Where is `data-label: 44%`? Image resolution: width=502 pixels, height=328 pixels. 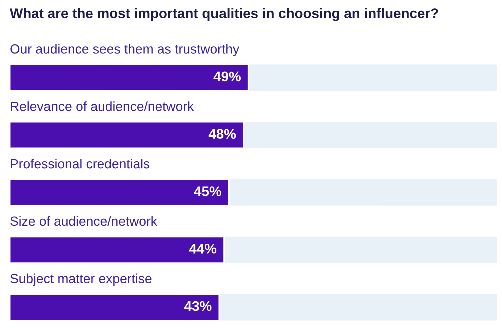 data-label: 44% is located at coordinates (203, 249).